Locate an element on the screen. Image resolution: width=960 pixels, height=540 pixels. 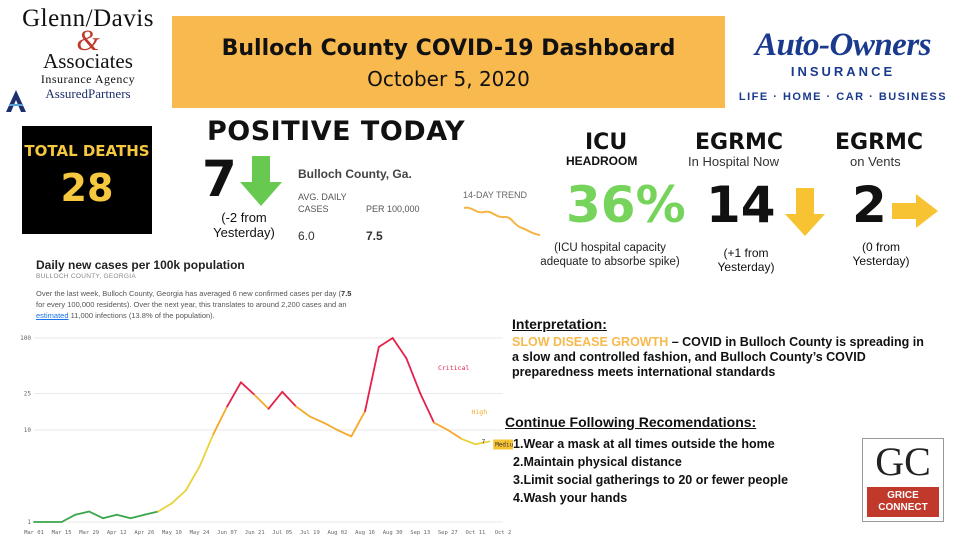
medium-zone-label: Medium is located at coordinates (504, 444).